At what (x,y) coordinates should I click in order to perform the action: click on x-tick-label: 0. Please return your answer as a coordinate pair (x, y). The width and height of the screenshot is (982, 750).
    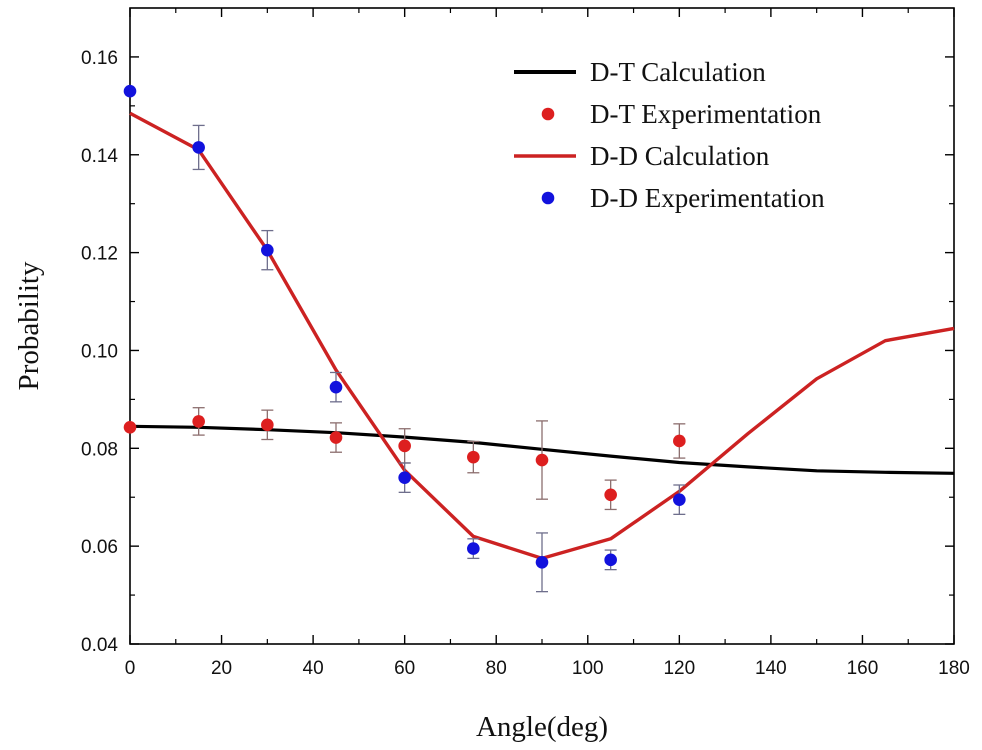
    Looking at the image, I should click on (130, 668).